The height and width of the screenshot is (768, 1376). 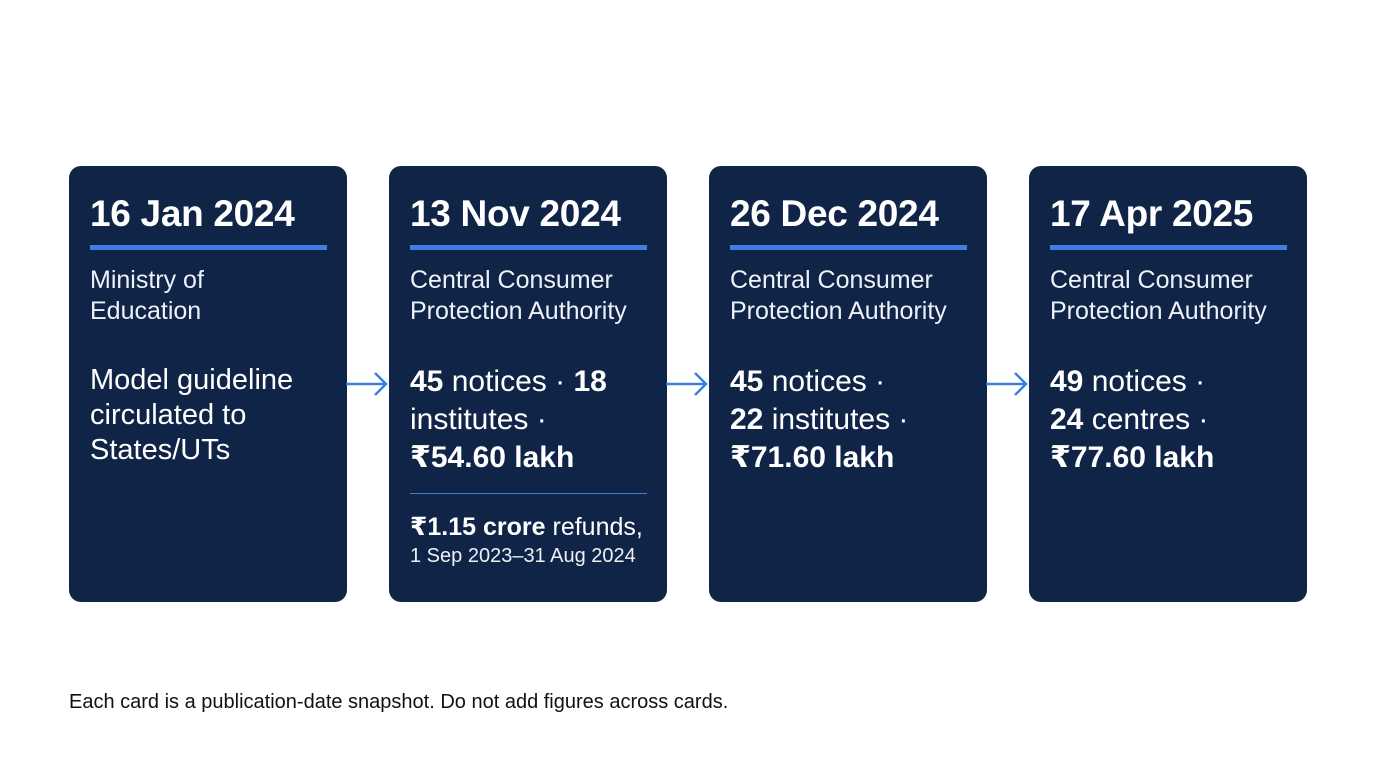 I want to click on card-date: 17 Apr 2025, so click(x=1152, y=213).